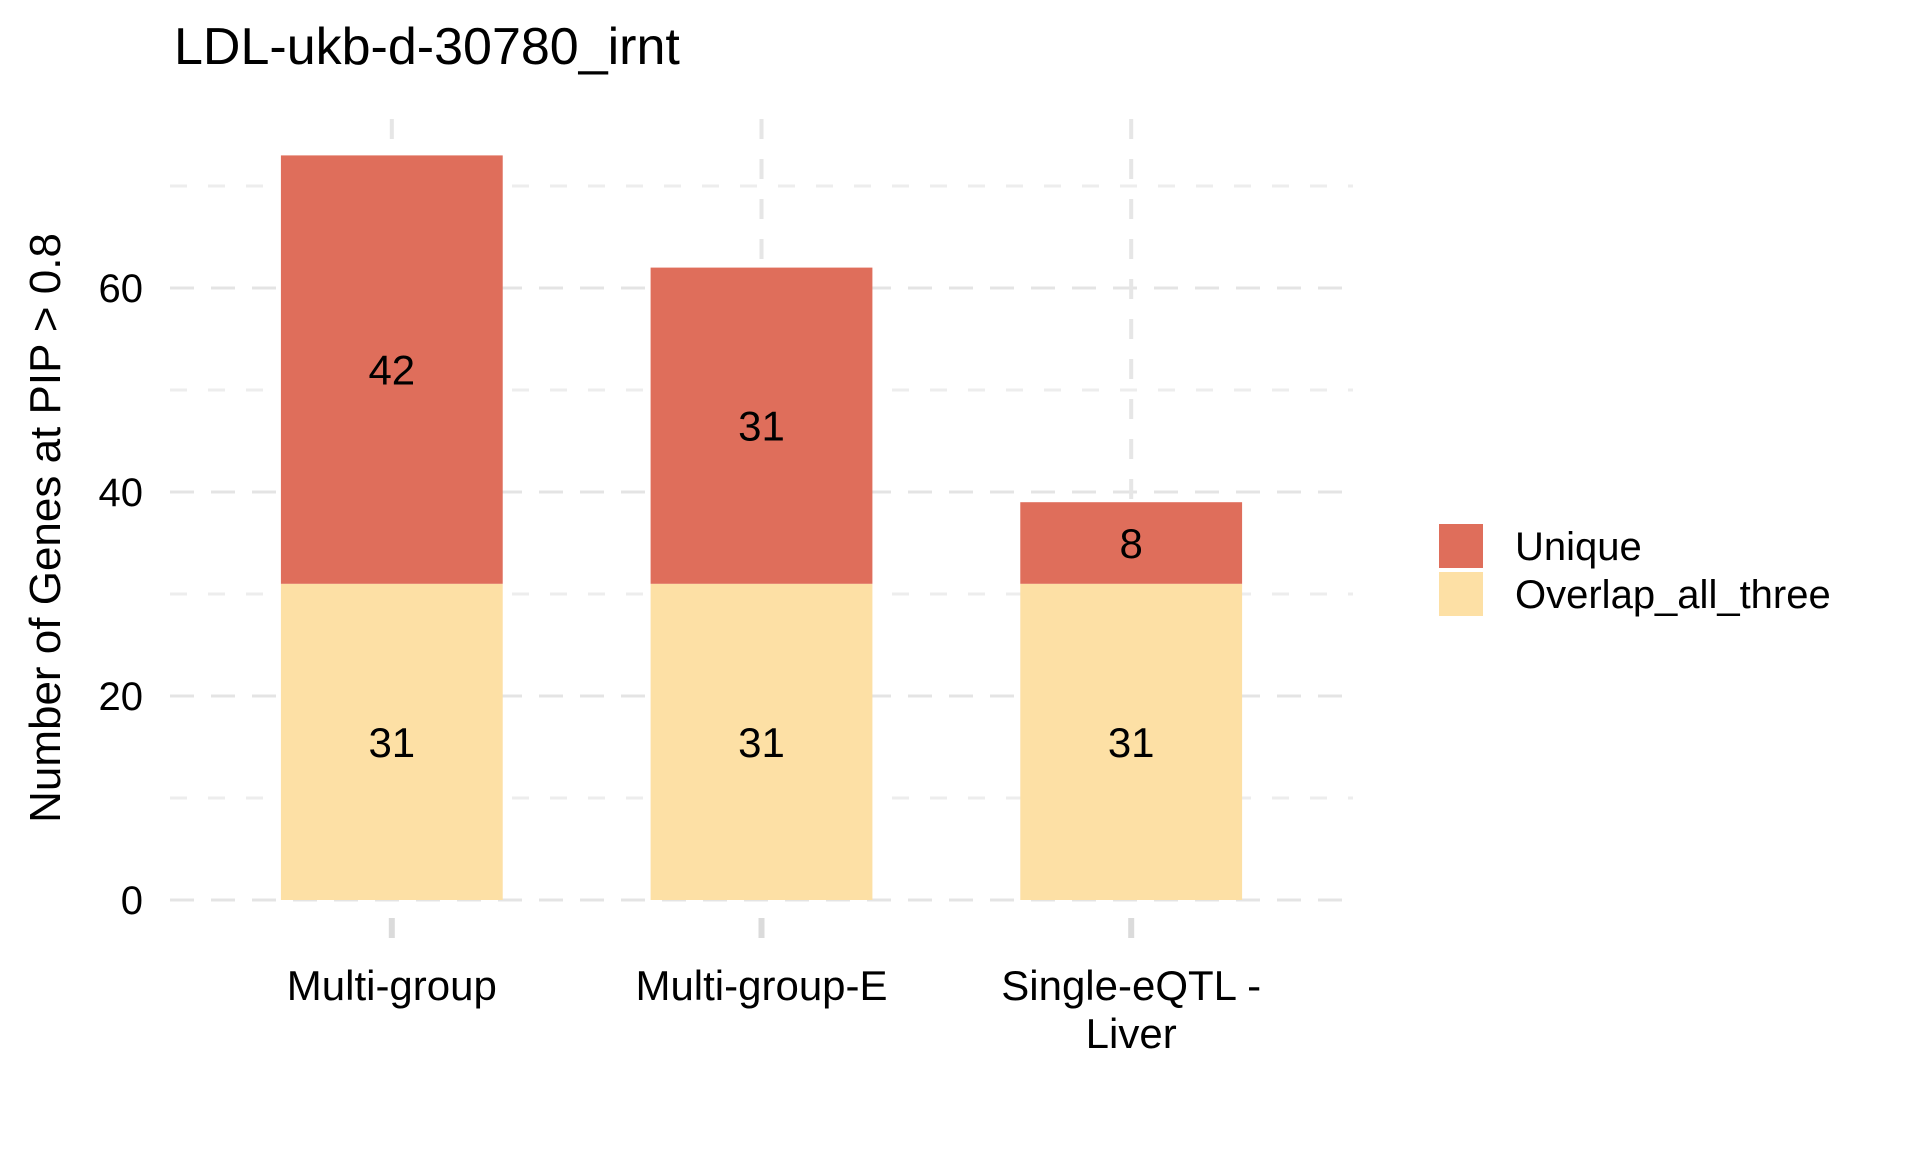 This screenshot has width=1920, height=1157. Describe the element at coordinates (121, 697) in the screenshot. I see `y-tick-label: 20` at that location.